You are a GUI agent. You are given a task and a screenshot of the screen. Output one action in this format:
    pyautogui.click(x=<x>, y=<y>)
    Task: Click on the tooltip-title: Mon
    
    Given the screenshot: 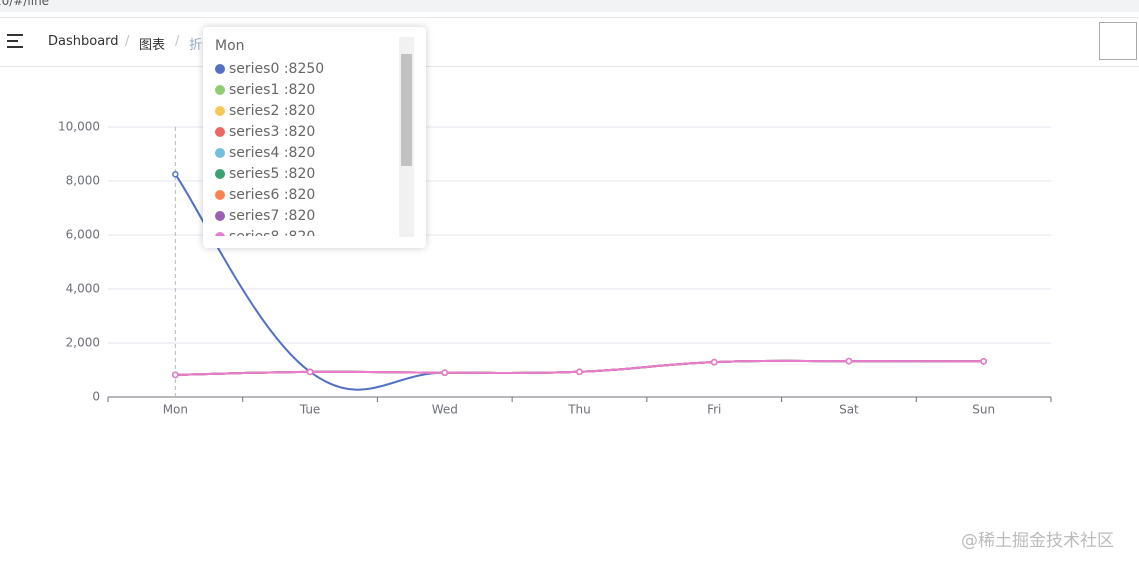 What is the action you would take?
    pyautogui.click(x=230, y=46)
    